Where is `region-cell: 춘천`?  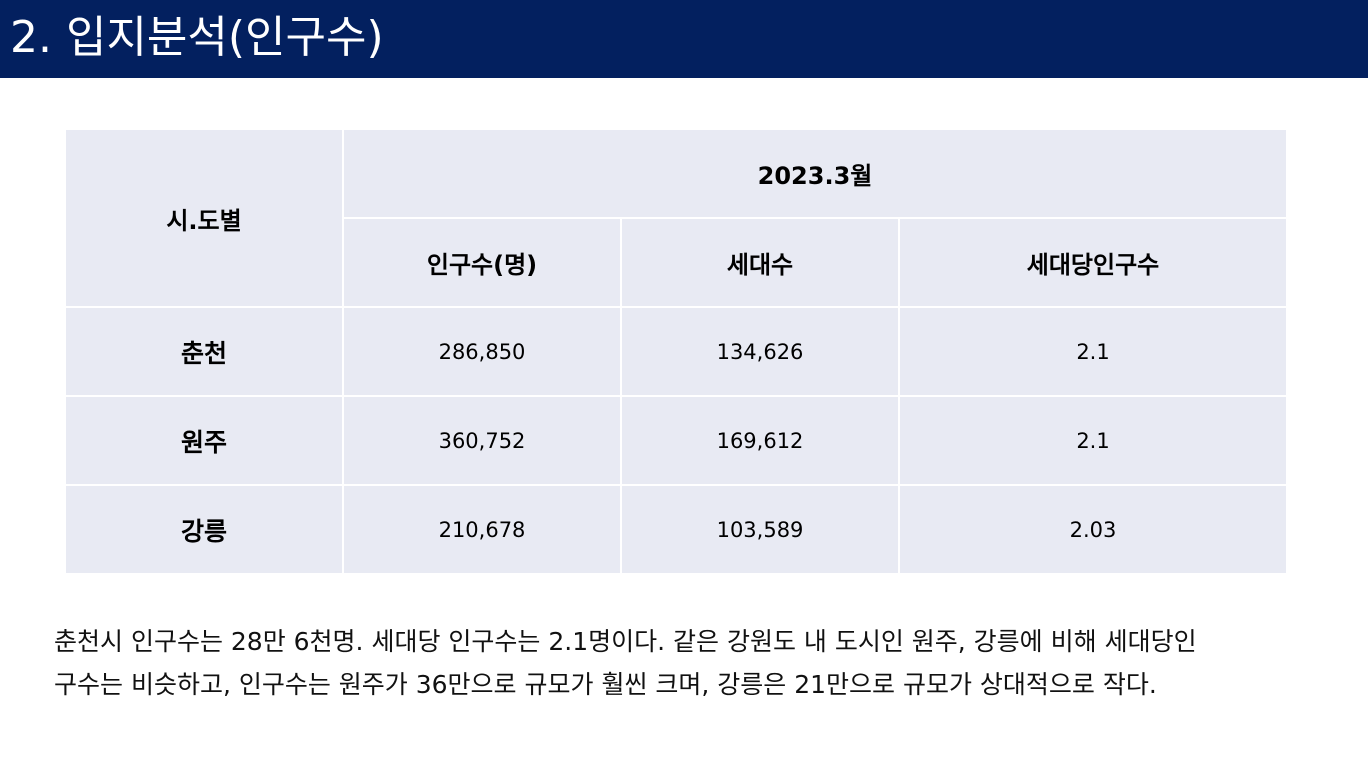 region-cell: 춘천 is located at coordinates (204, 351).